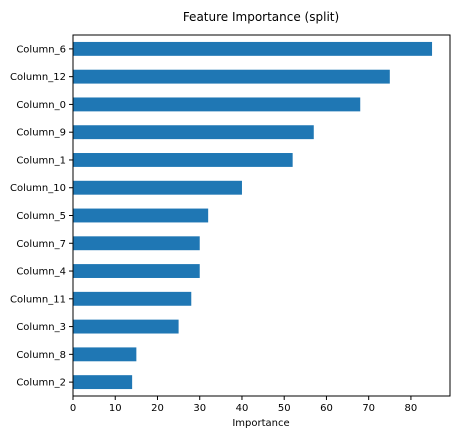 This screenshot has width=460, height=443. Describe the element at coordinates (38, 188) in the screenshot. I see `y-tick-label: Column_10` at that location.